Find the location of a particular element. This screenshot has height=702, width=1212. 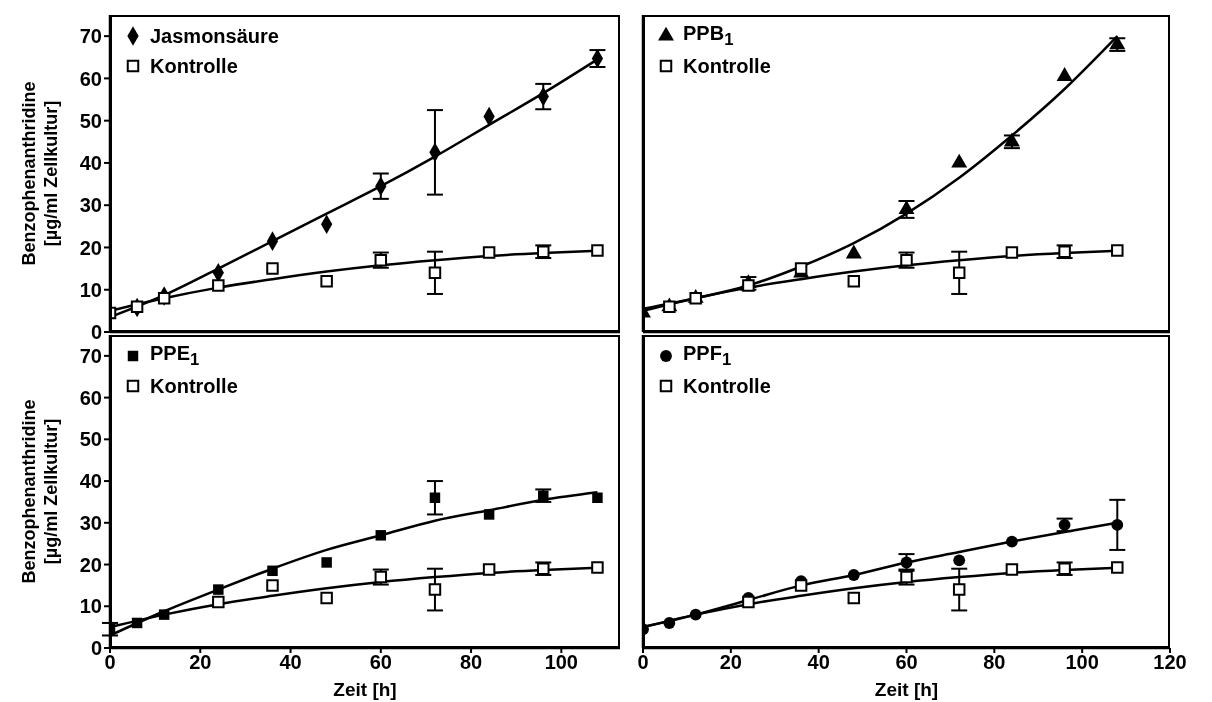

legend-label: PPE$_{1}$ is located at coordinates (175, 356).